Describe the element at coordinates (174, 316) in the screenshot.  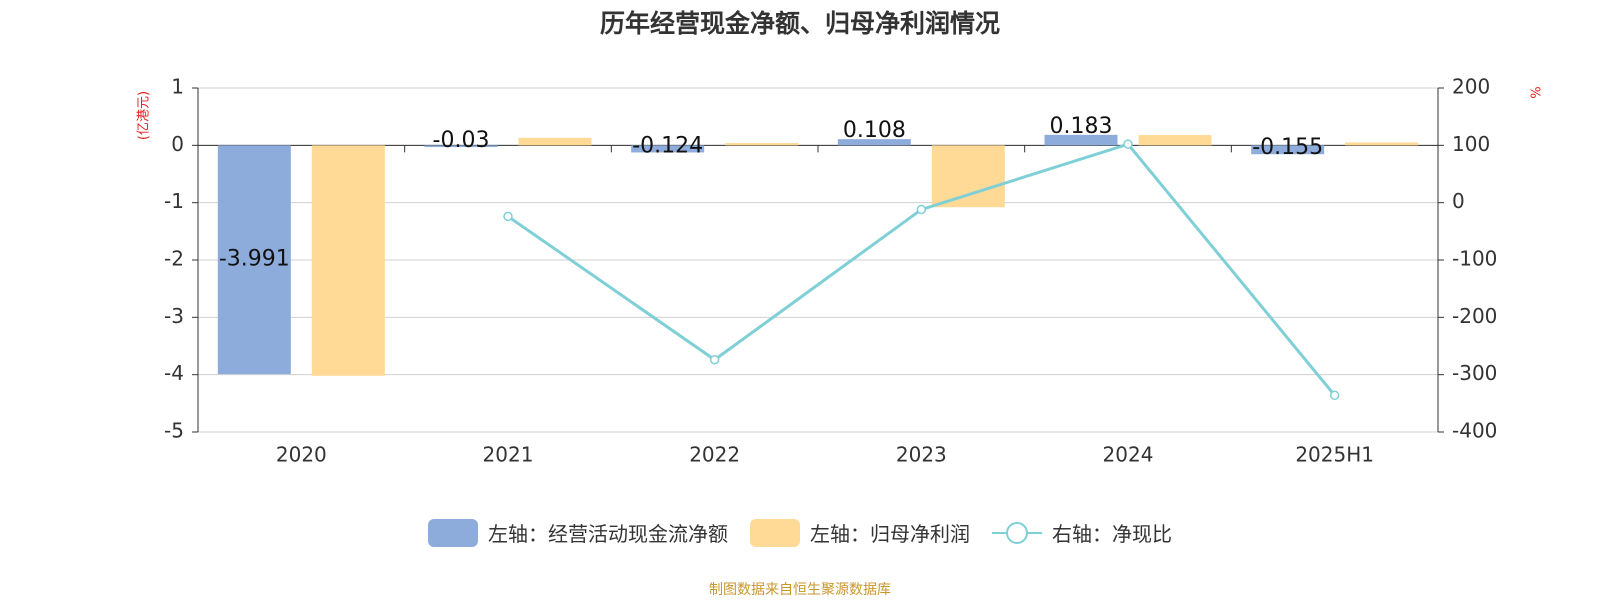
I see `left-tick-label: -3` at that location.